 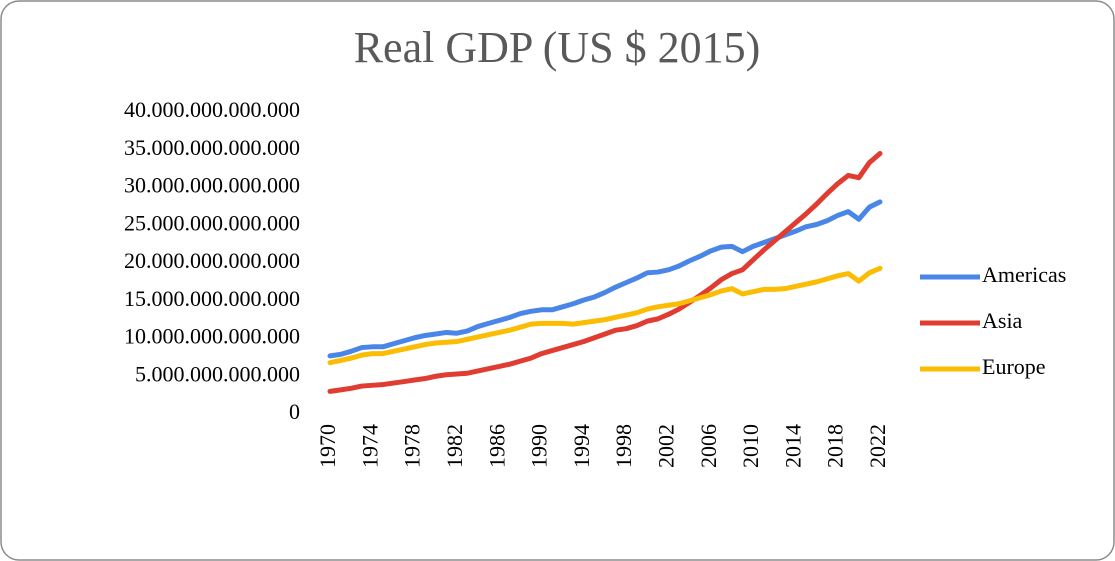 What do you see at coordinates (212, 147) in the screenshot?
I see `y-tick-label: 35.000.000.000.000` at bounding box center [212, 147].